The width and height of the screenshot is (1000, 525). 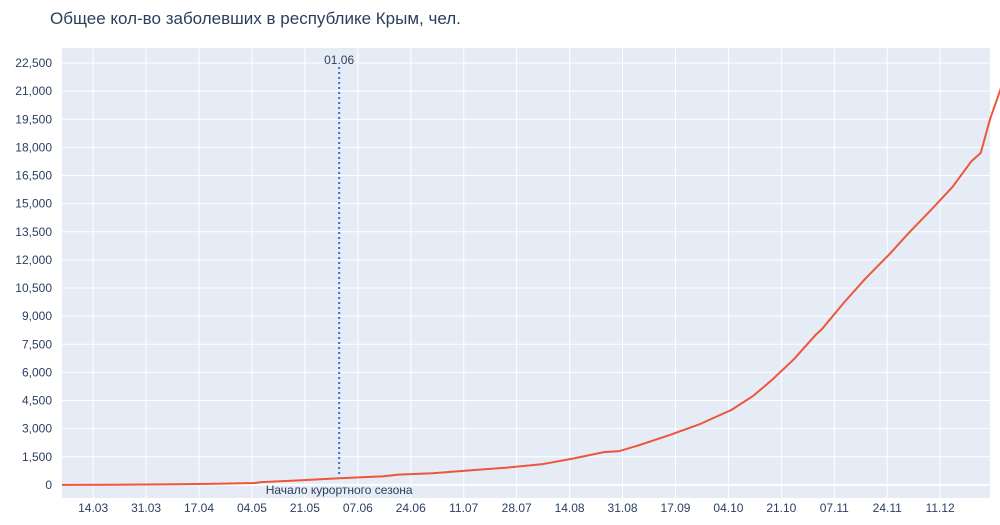 What do you see at coordinates (339, 490) in the screenshot?
I see `annotation-bottom-label: Начало курортного сезона` at bounding box center [339, 490].